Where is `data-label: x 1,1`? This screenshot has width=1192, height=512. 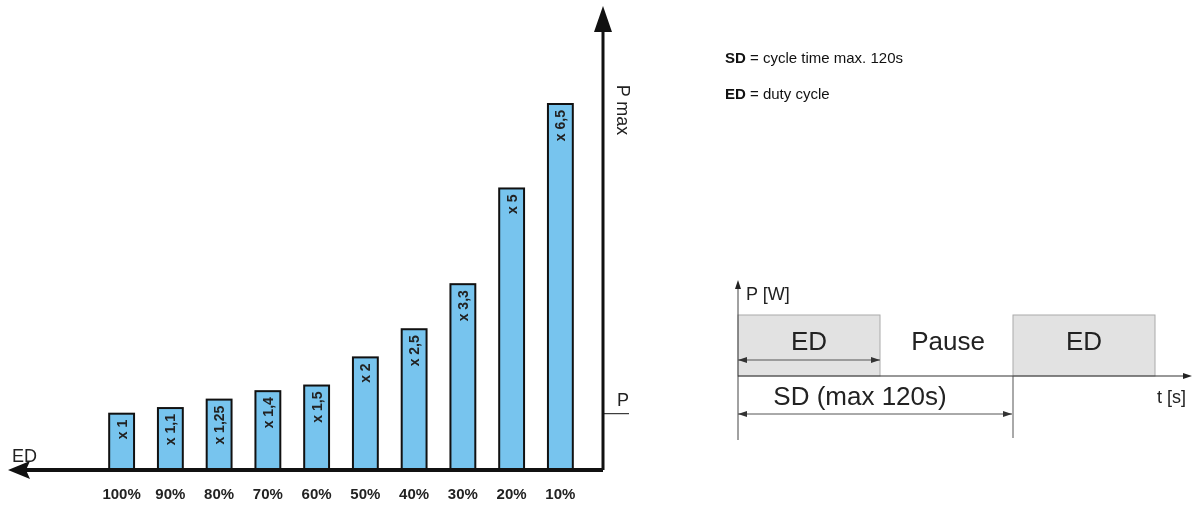 data-label: x 1,1 is located at coordinates (170, 429).